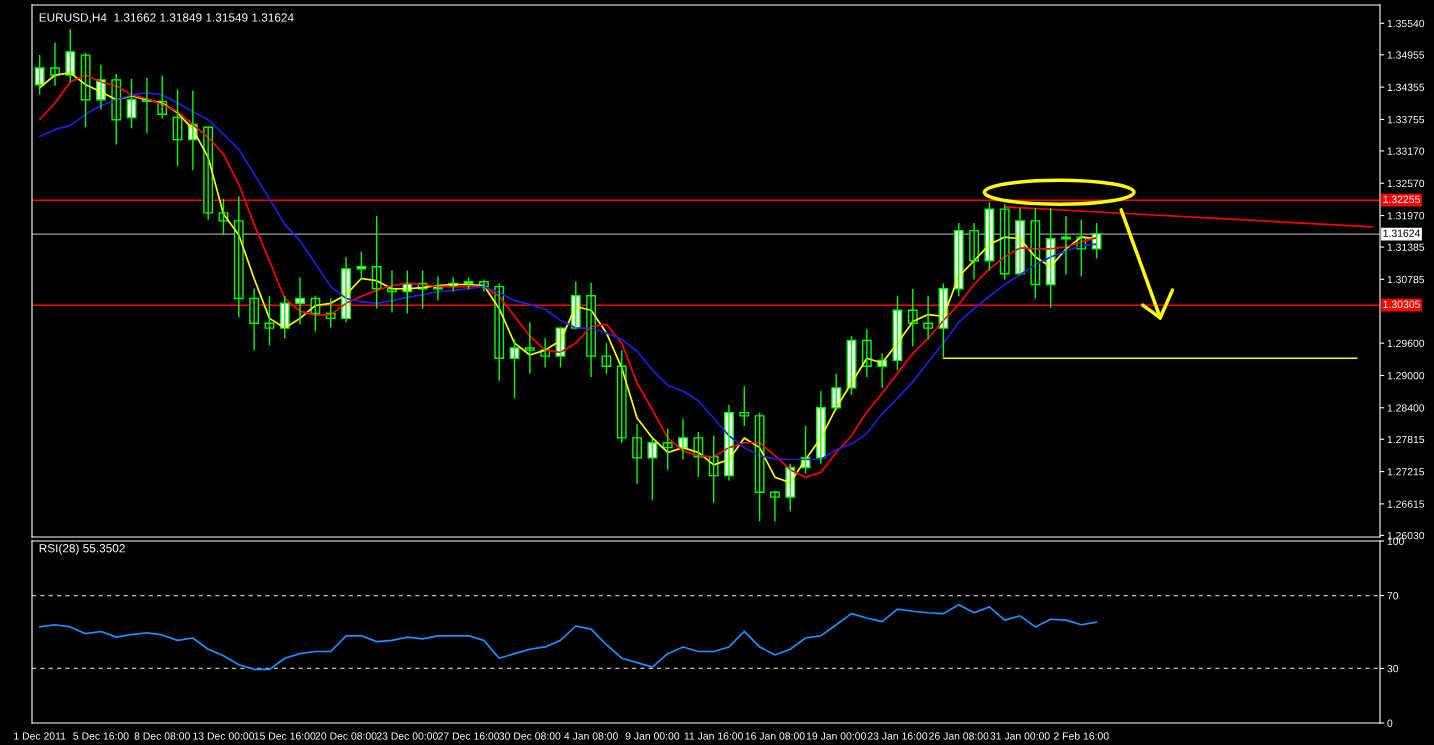 The image size is (1434, 745). Describe the element at coordinates (652, 736) in the screenshot. I see `x-tick-label: 9 Jan 00:00` at that location.